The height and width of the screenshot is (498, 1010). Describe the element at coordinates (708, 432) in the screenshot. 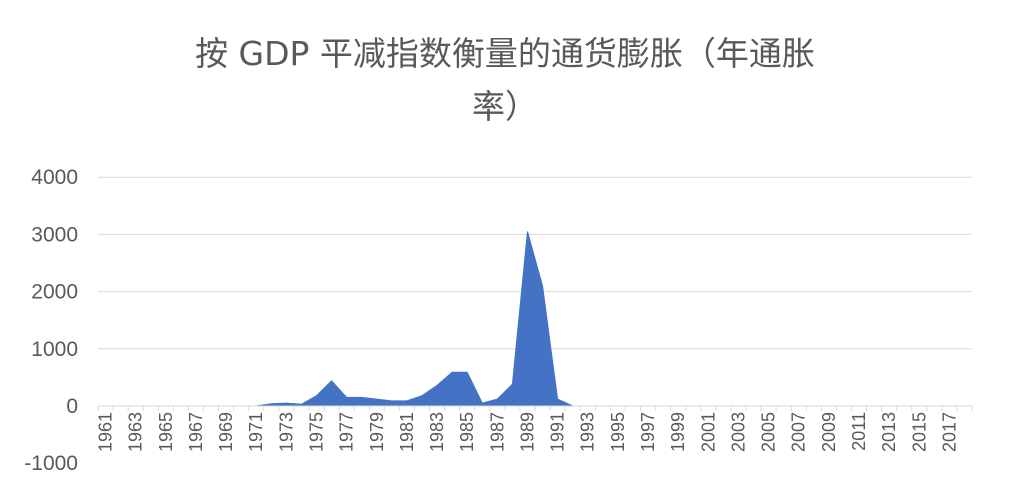

I see `x-tick-label: 2001` at that location.